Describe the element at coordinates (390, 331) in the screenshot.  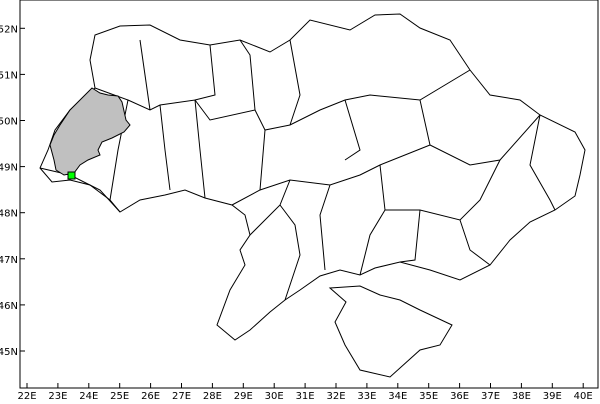
I see `crimea-outline` at that location.